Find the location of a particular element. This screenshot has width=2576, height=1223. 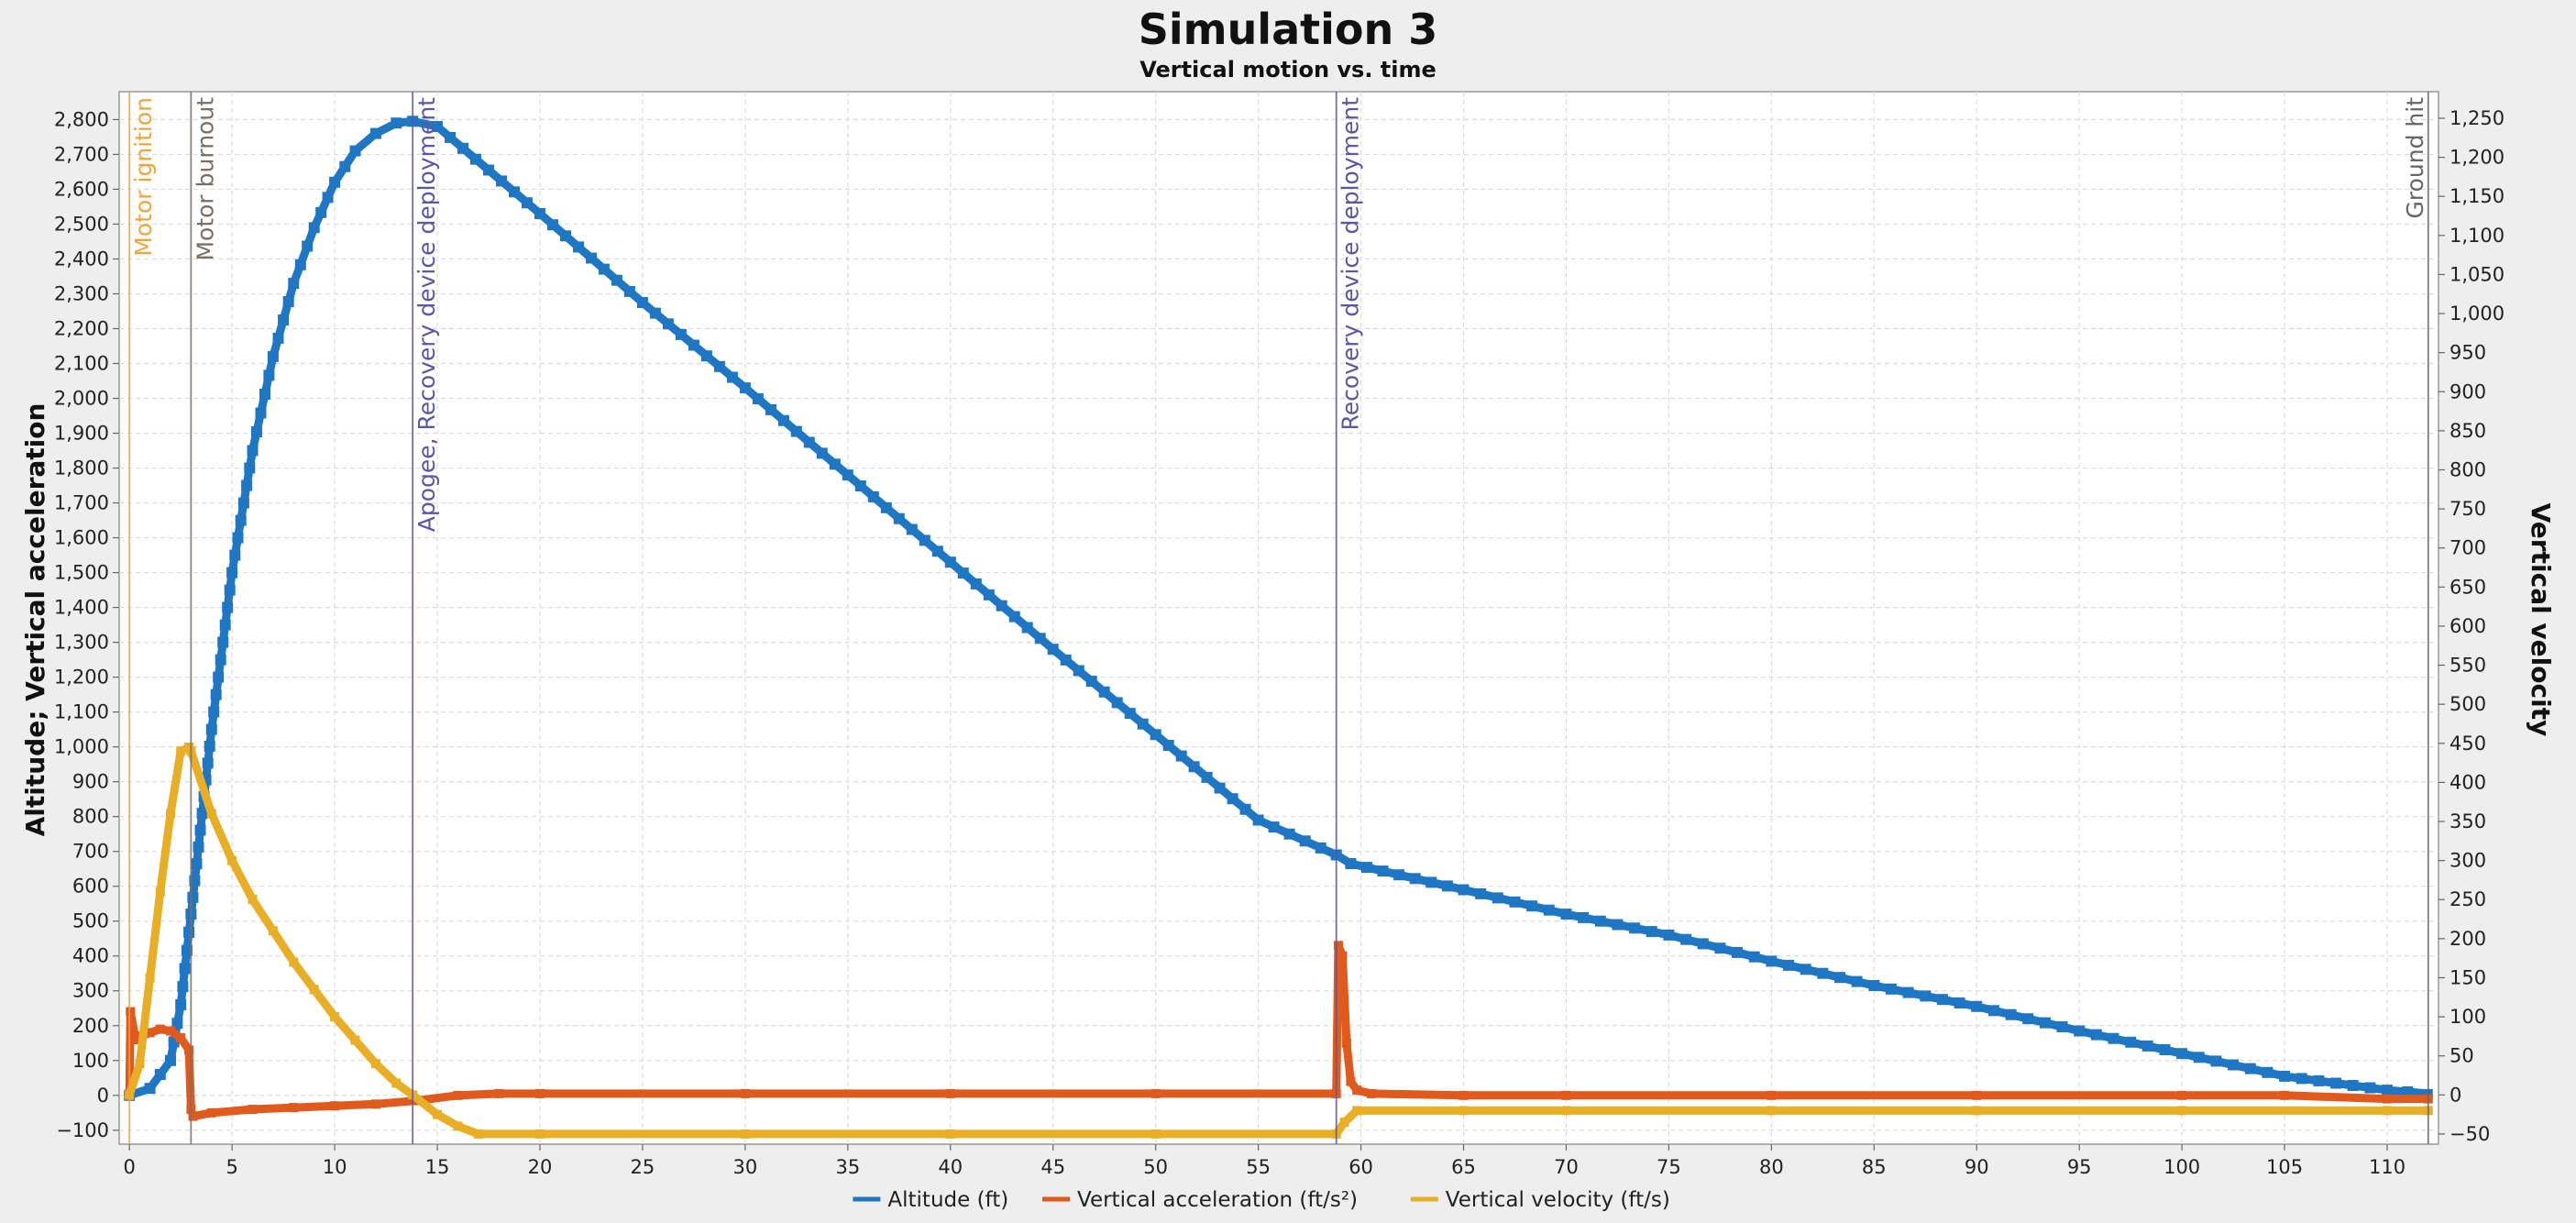

y-right-tick-label: 250 is located at coordinates (2467, 899).